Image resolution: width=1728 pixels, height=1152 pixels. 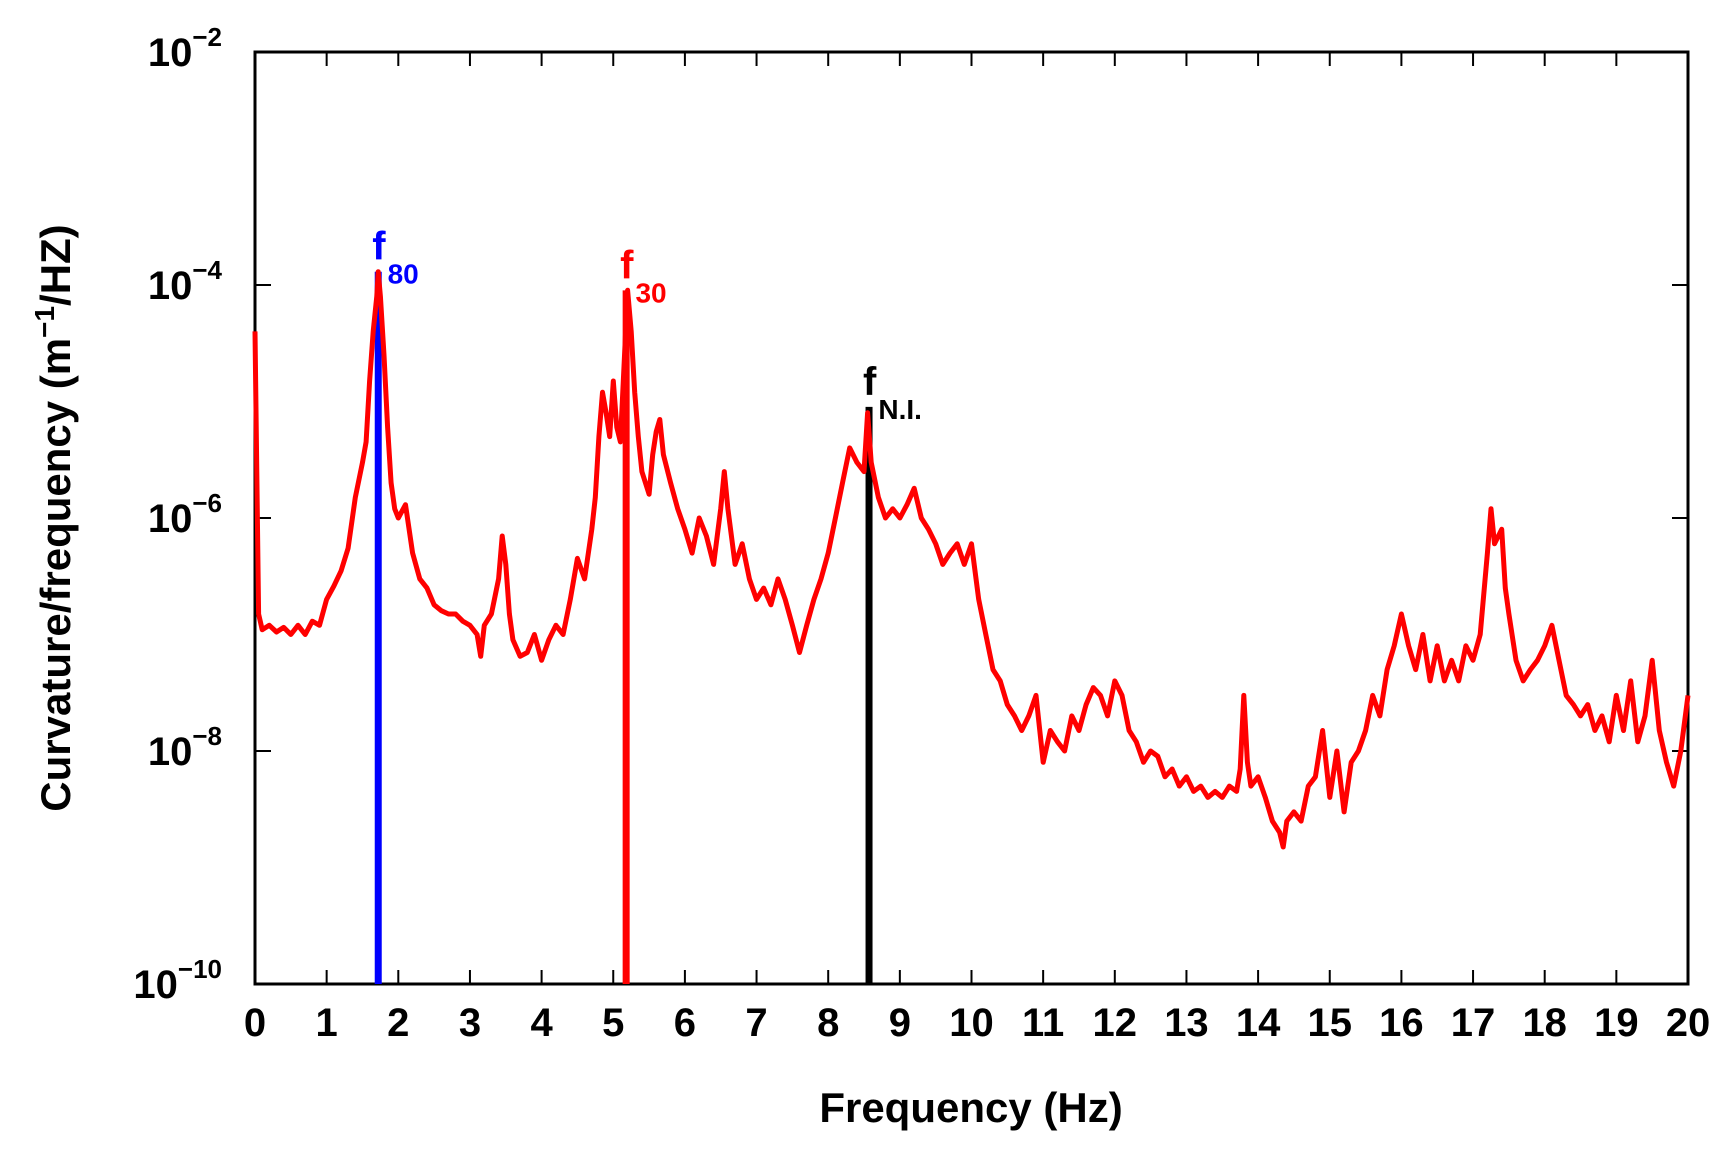 I want to click on x-tick-label: 6, so click(x=685, y=1023).